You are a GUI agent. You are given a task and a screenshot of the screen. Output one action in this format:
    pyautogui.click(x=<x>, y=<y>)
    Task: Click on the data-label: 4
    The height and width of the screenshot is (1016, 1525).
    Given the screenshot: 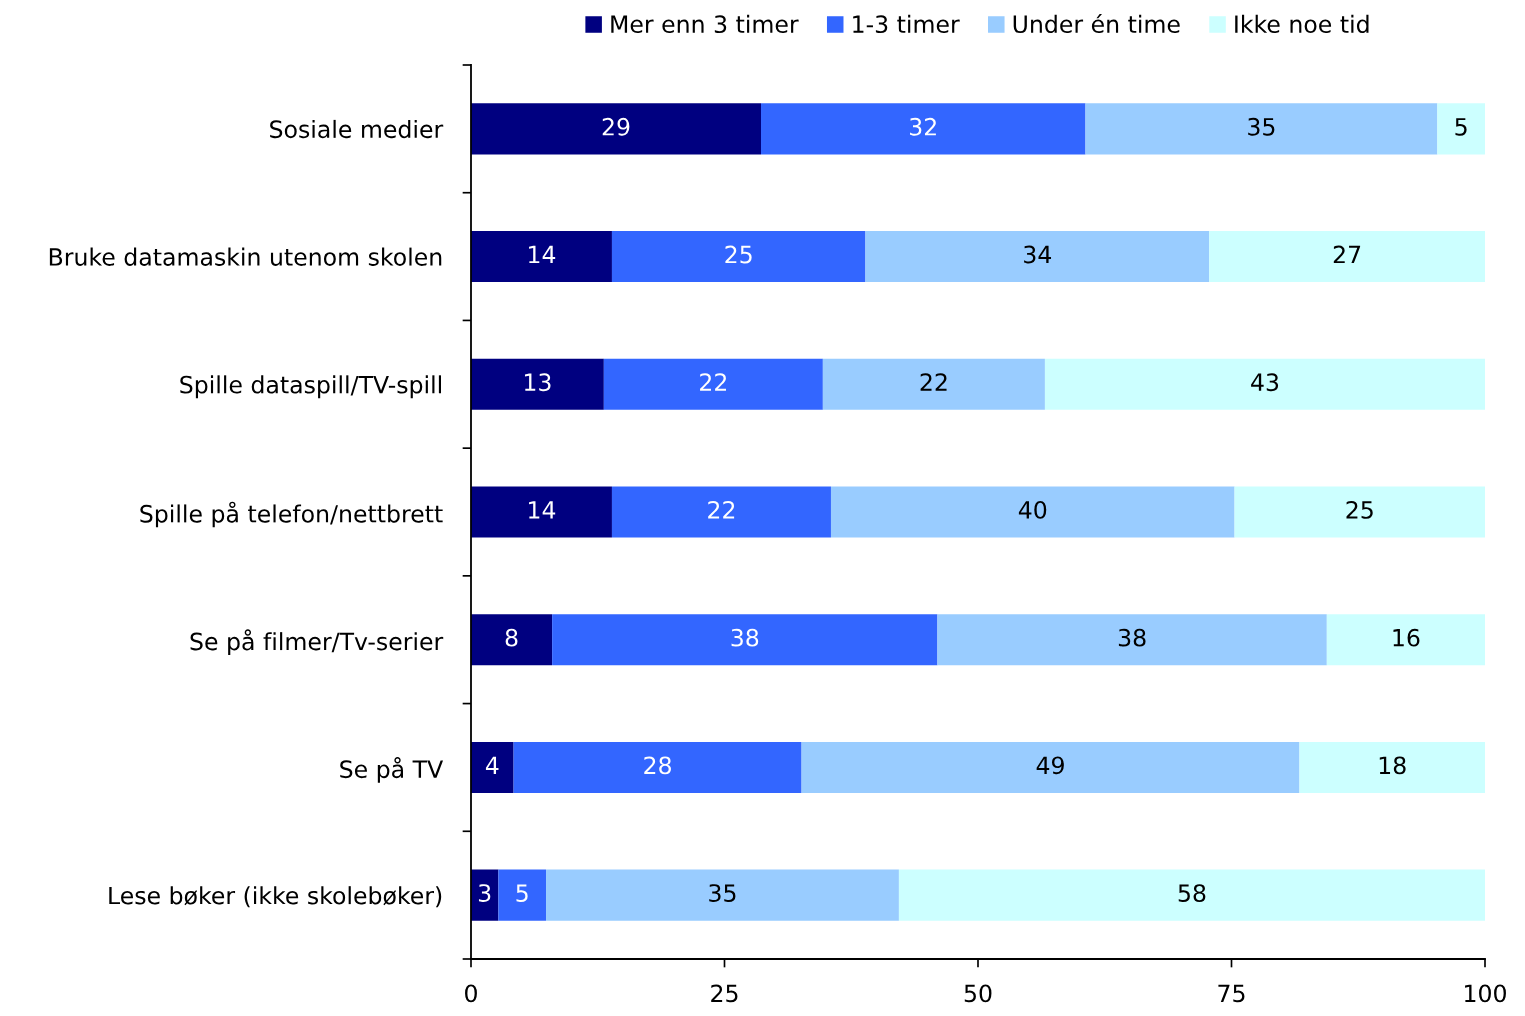 What is the action you would take?
    pyautogui.click(x=492, y=765)
    